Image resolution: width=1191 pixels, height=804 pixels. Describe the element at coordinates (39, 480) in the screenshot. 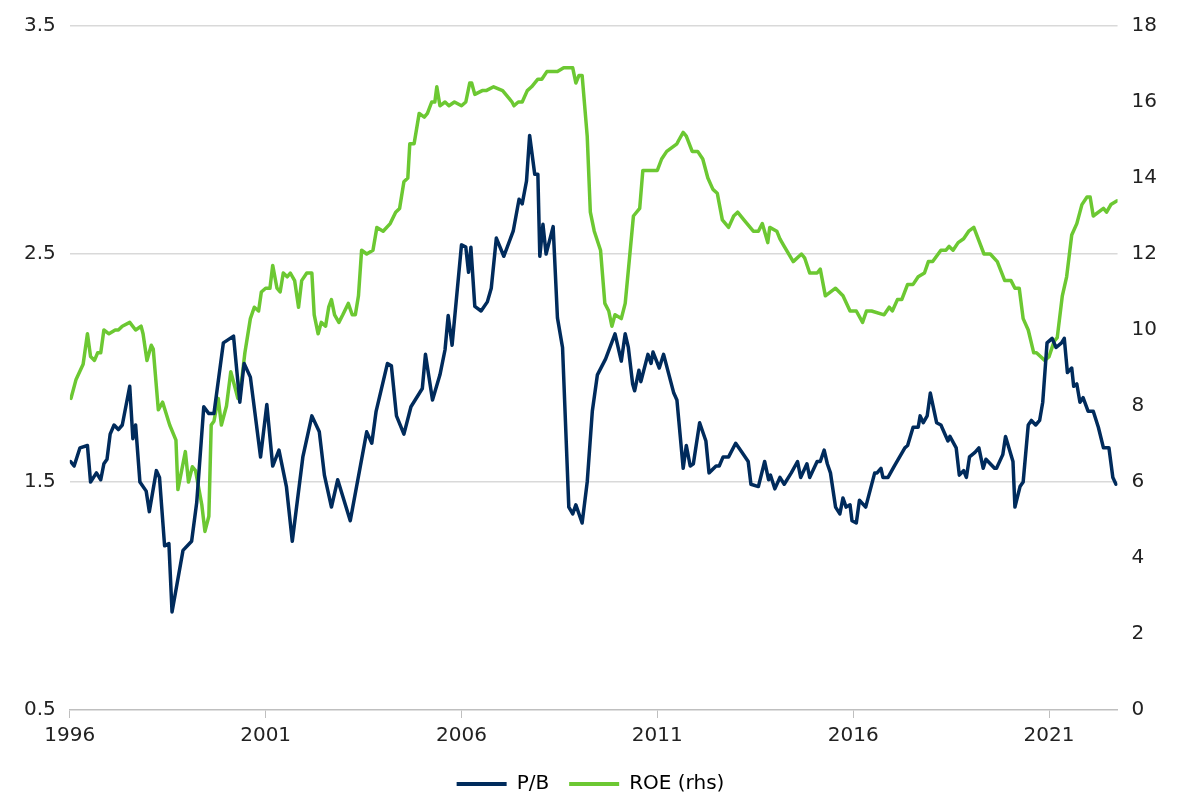

I see `y-tick-label: 1.5` at that location.